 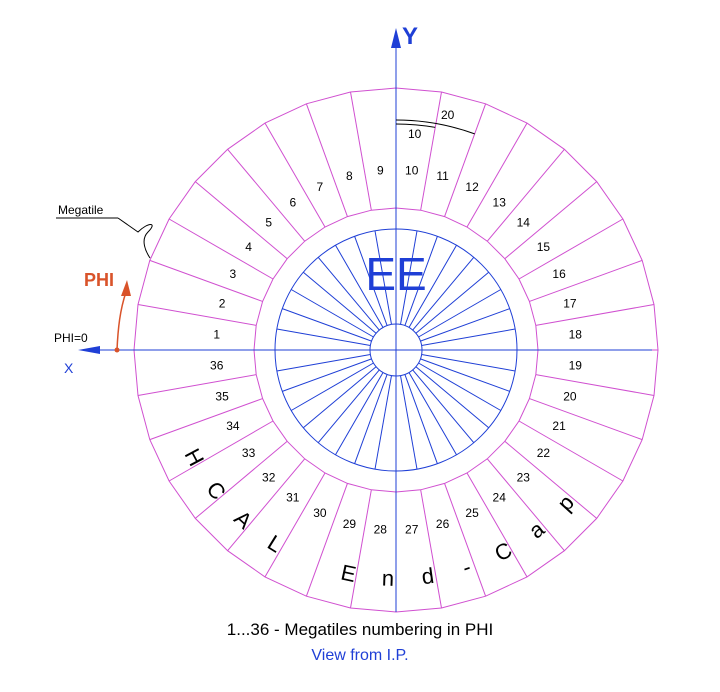 I want to click on tile-number-label: 2, so click(x=222, y=303).